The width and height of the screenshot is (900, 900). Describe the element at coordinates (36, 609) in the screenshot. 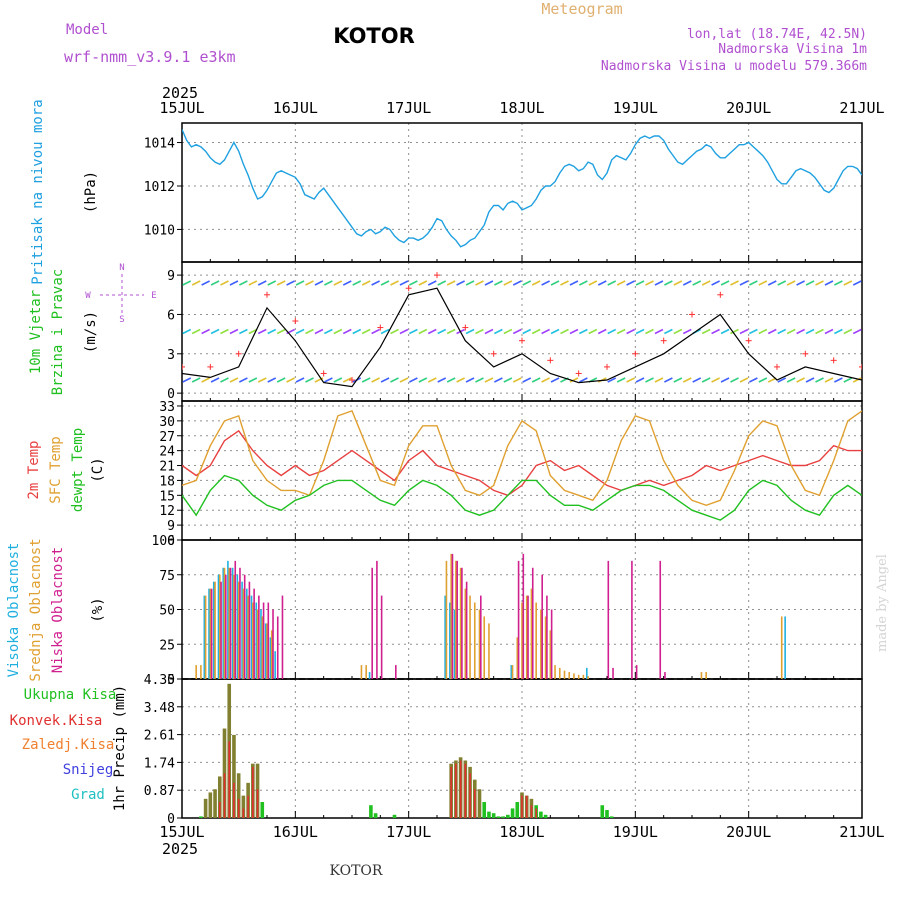

I see `cloud-label-mid: Srednja Oblacnost` at that location.